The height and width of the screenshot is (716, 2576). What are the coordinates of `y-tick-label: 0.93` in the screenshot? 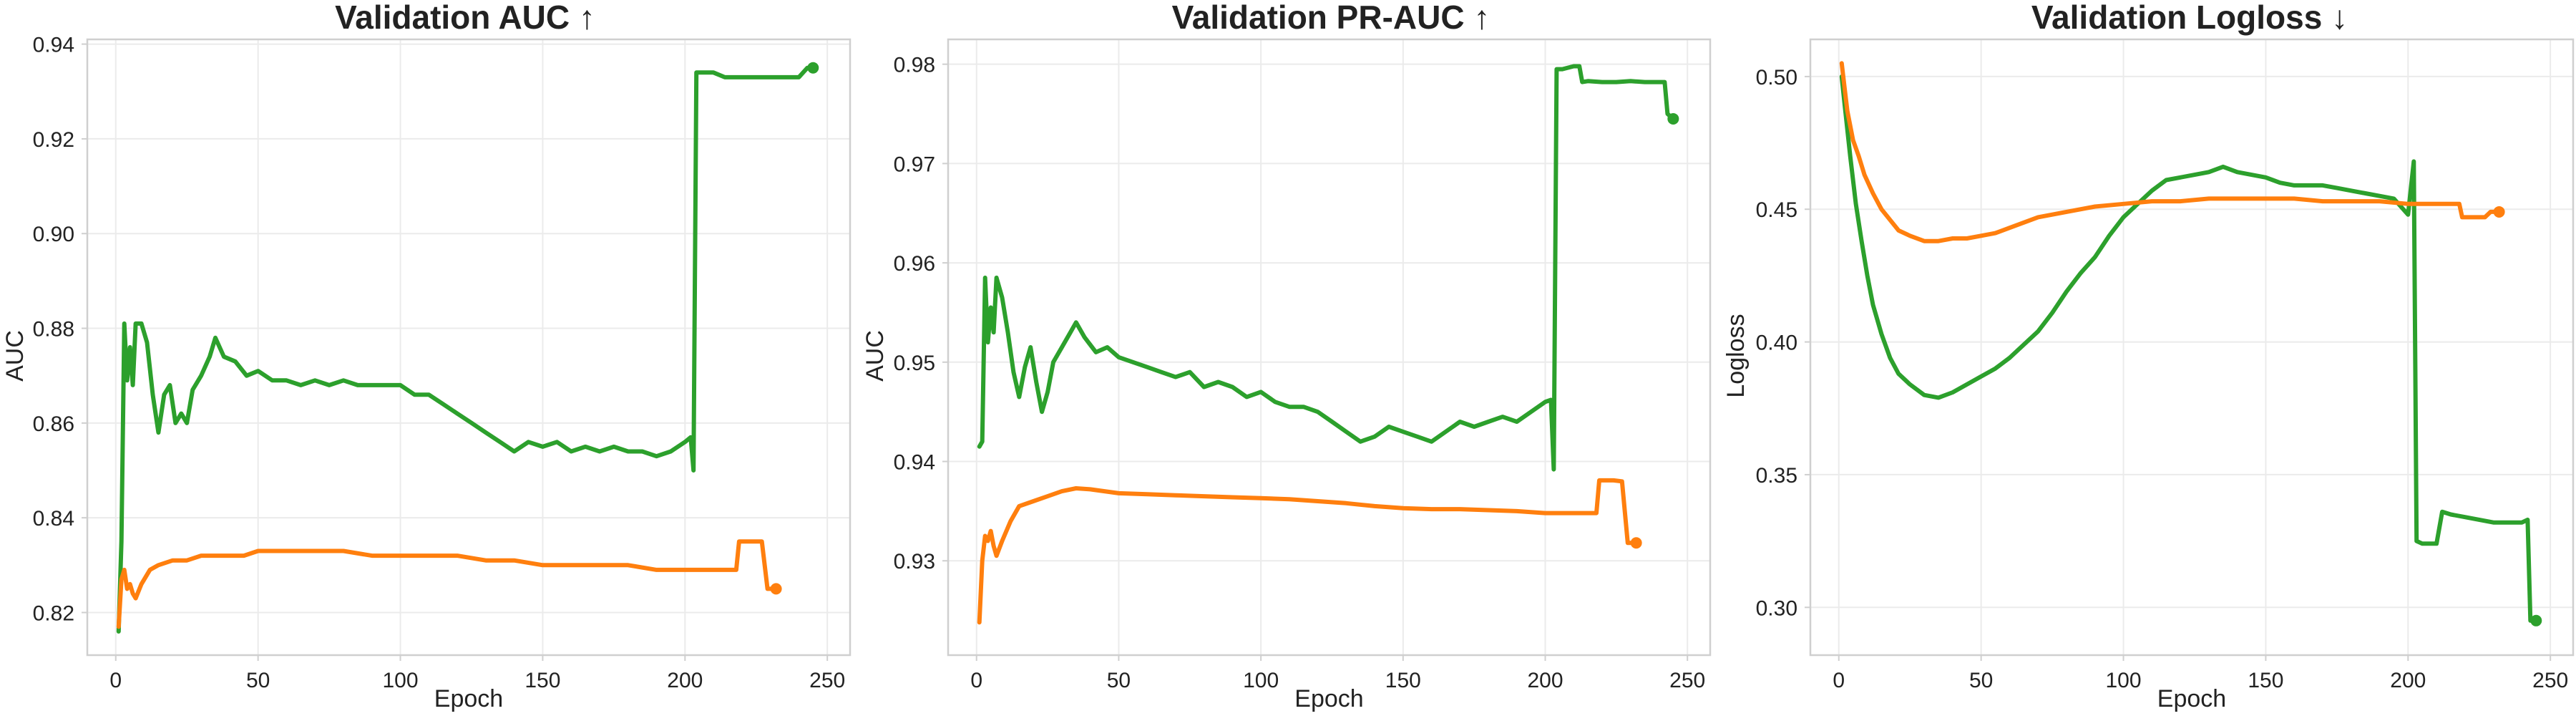 It's located at (914, 562).